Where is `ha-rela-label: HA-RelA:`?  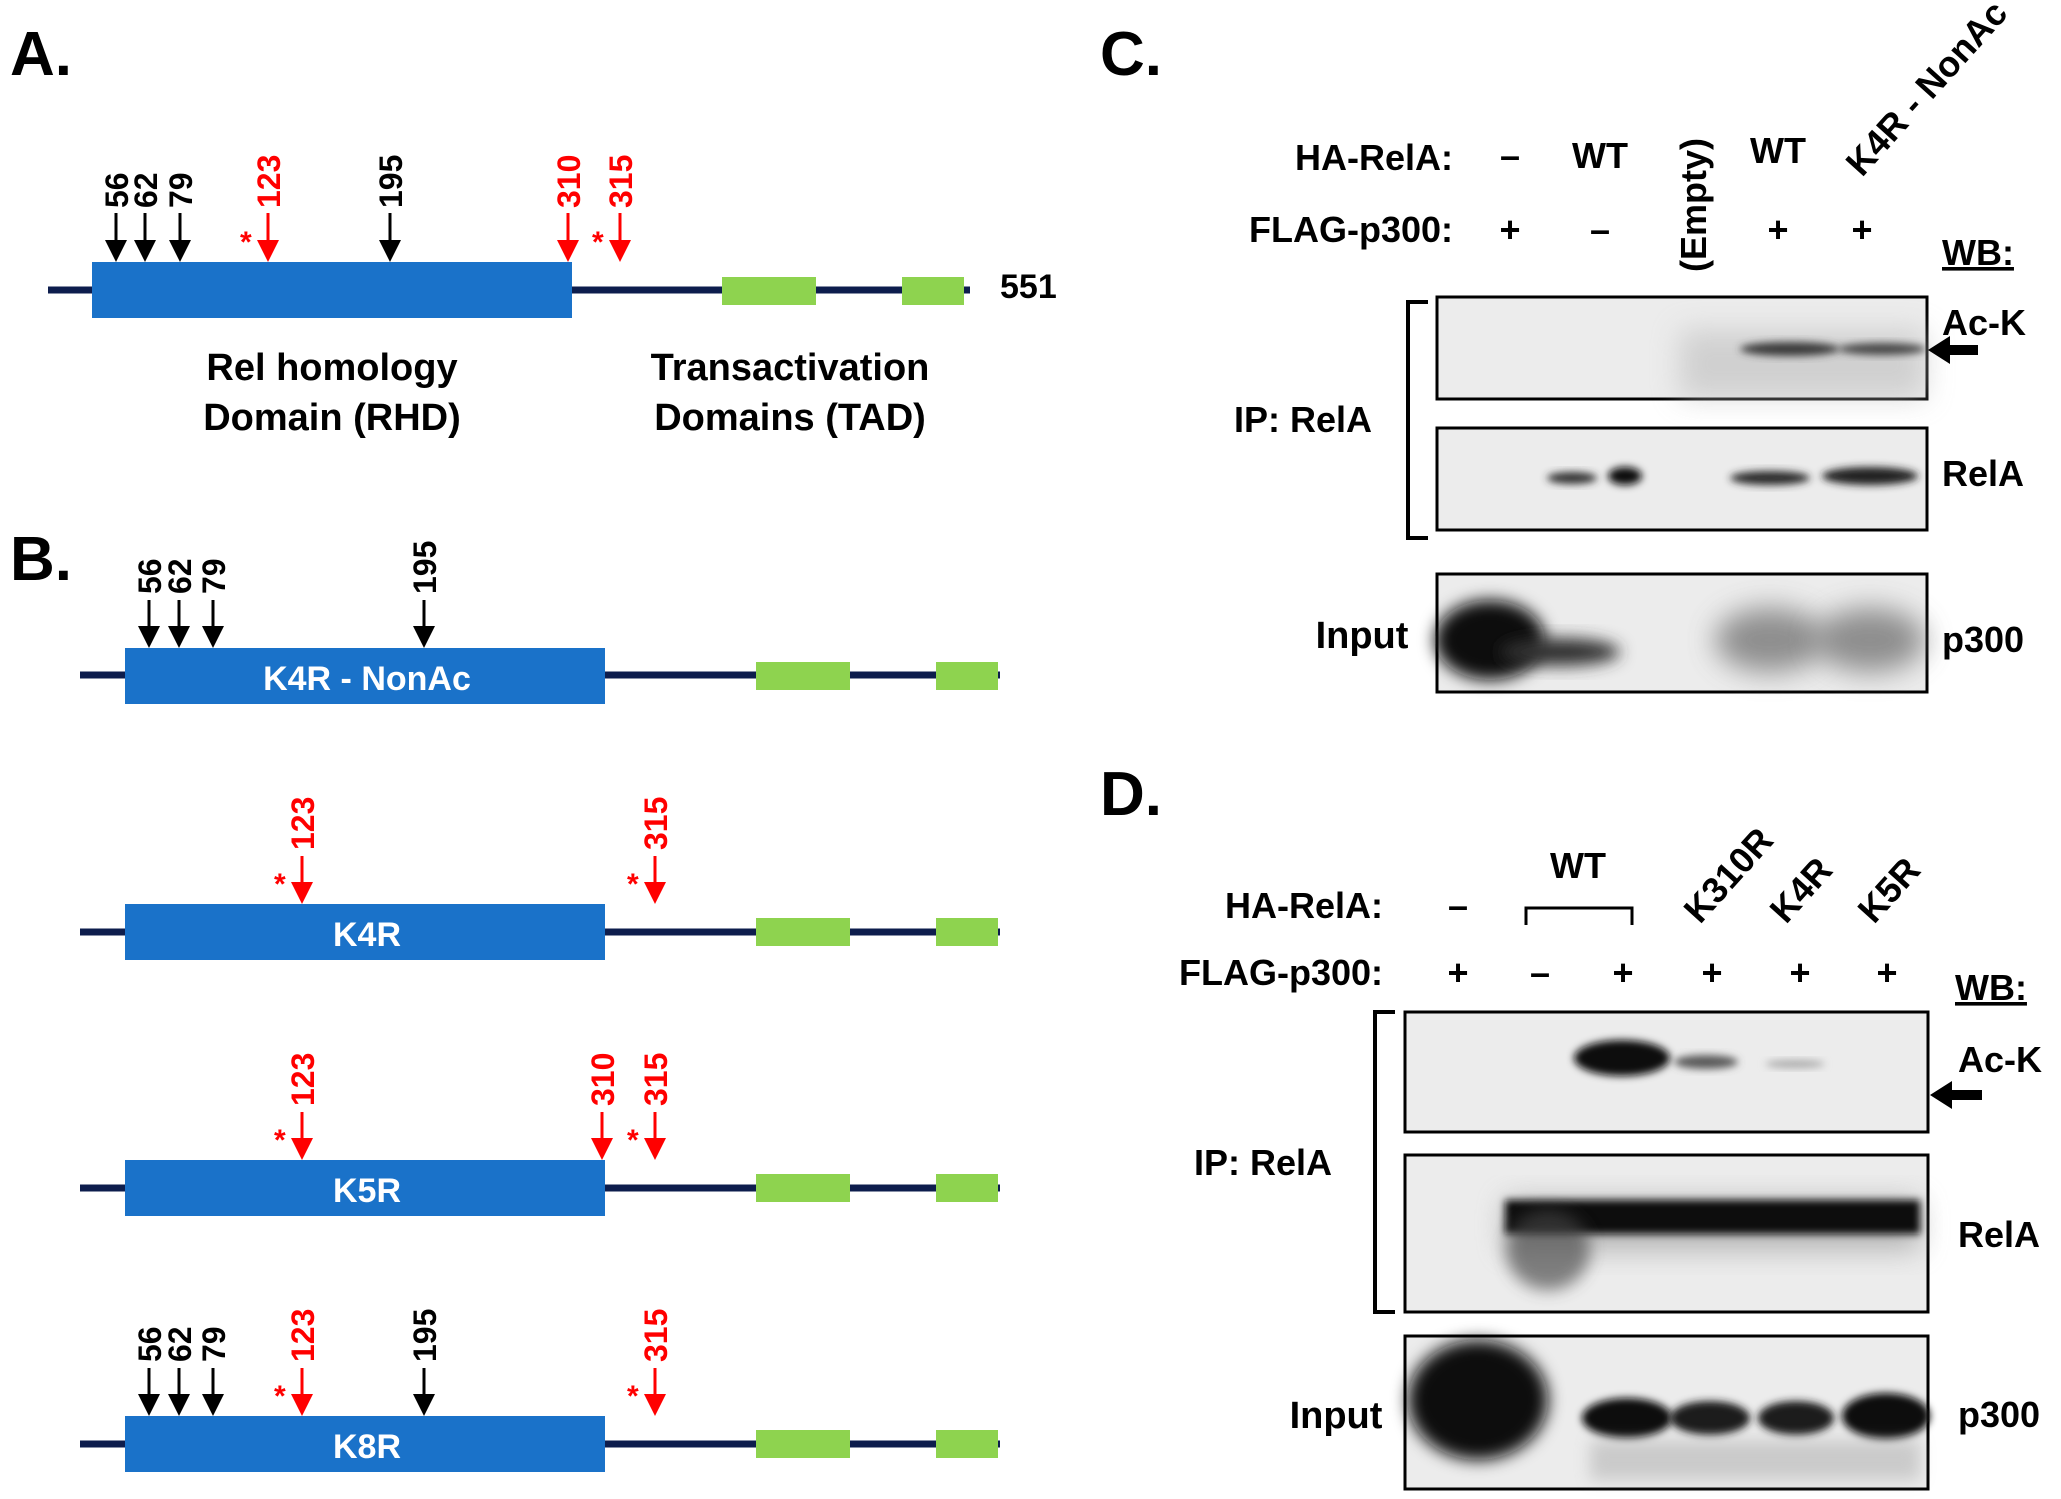 ha-rela-label: HA-RelA: is located at coordinates (1374, 157).